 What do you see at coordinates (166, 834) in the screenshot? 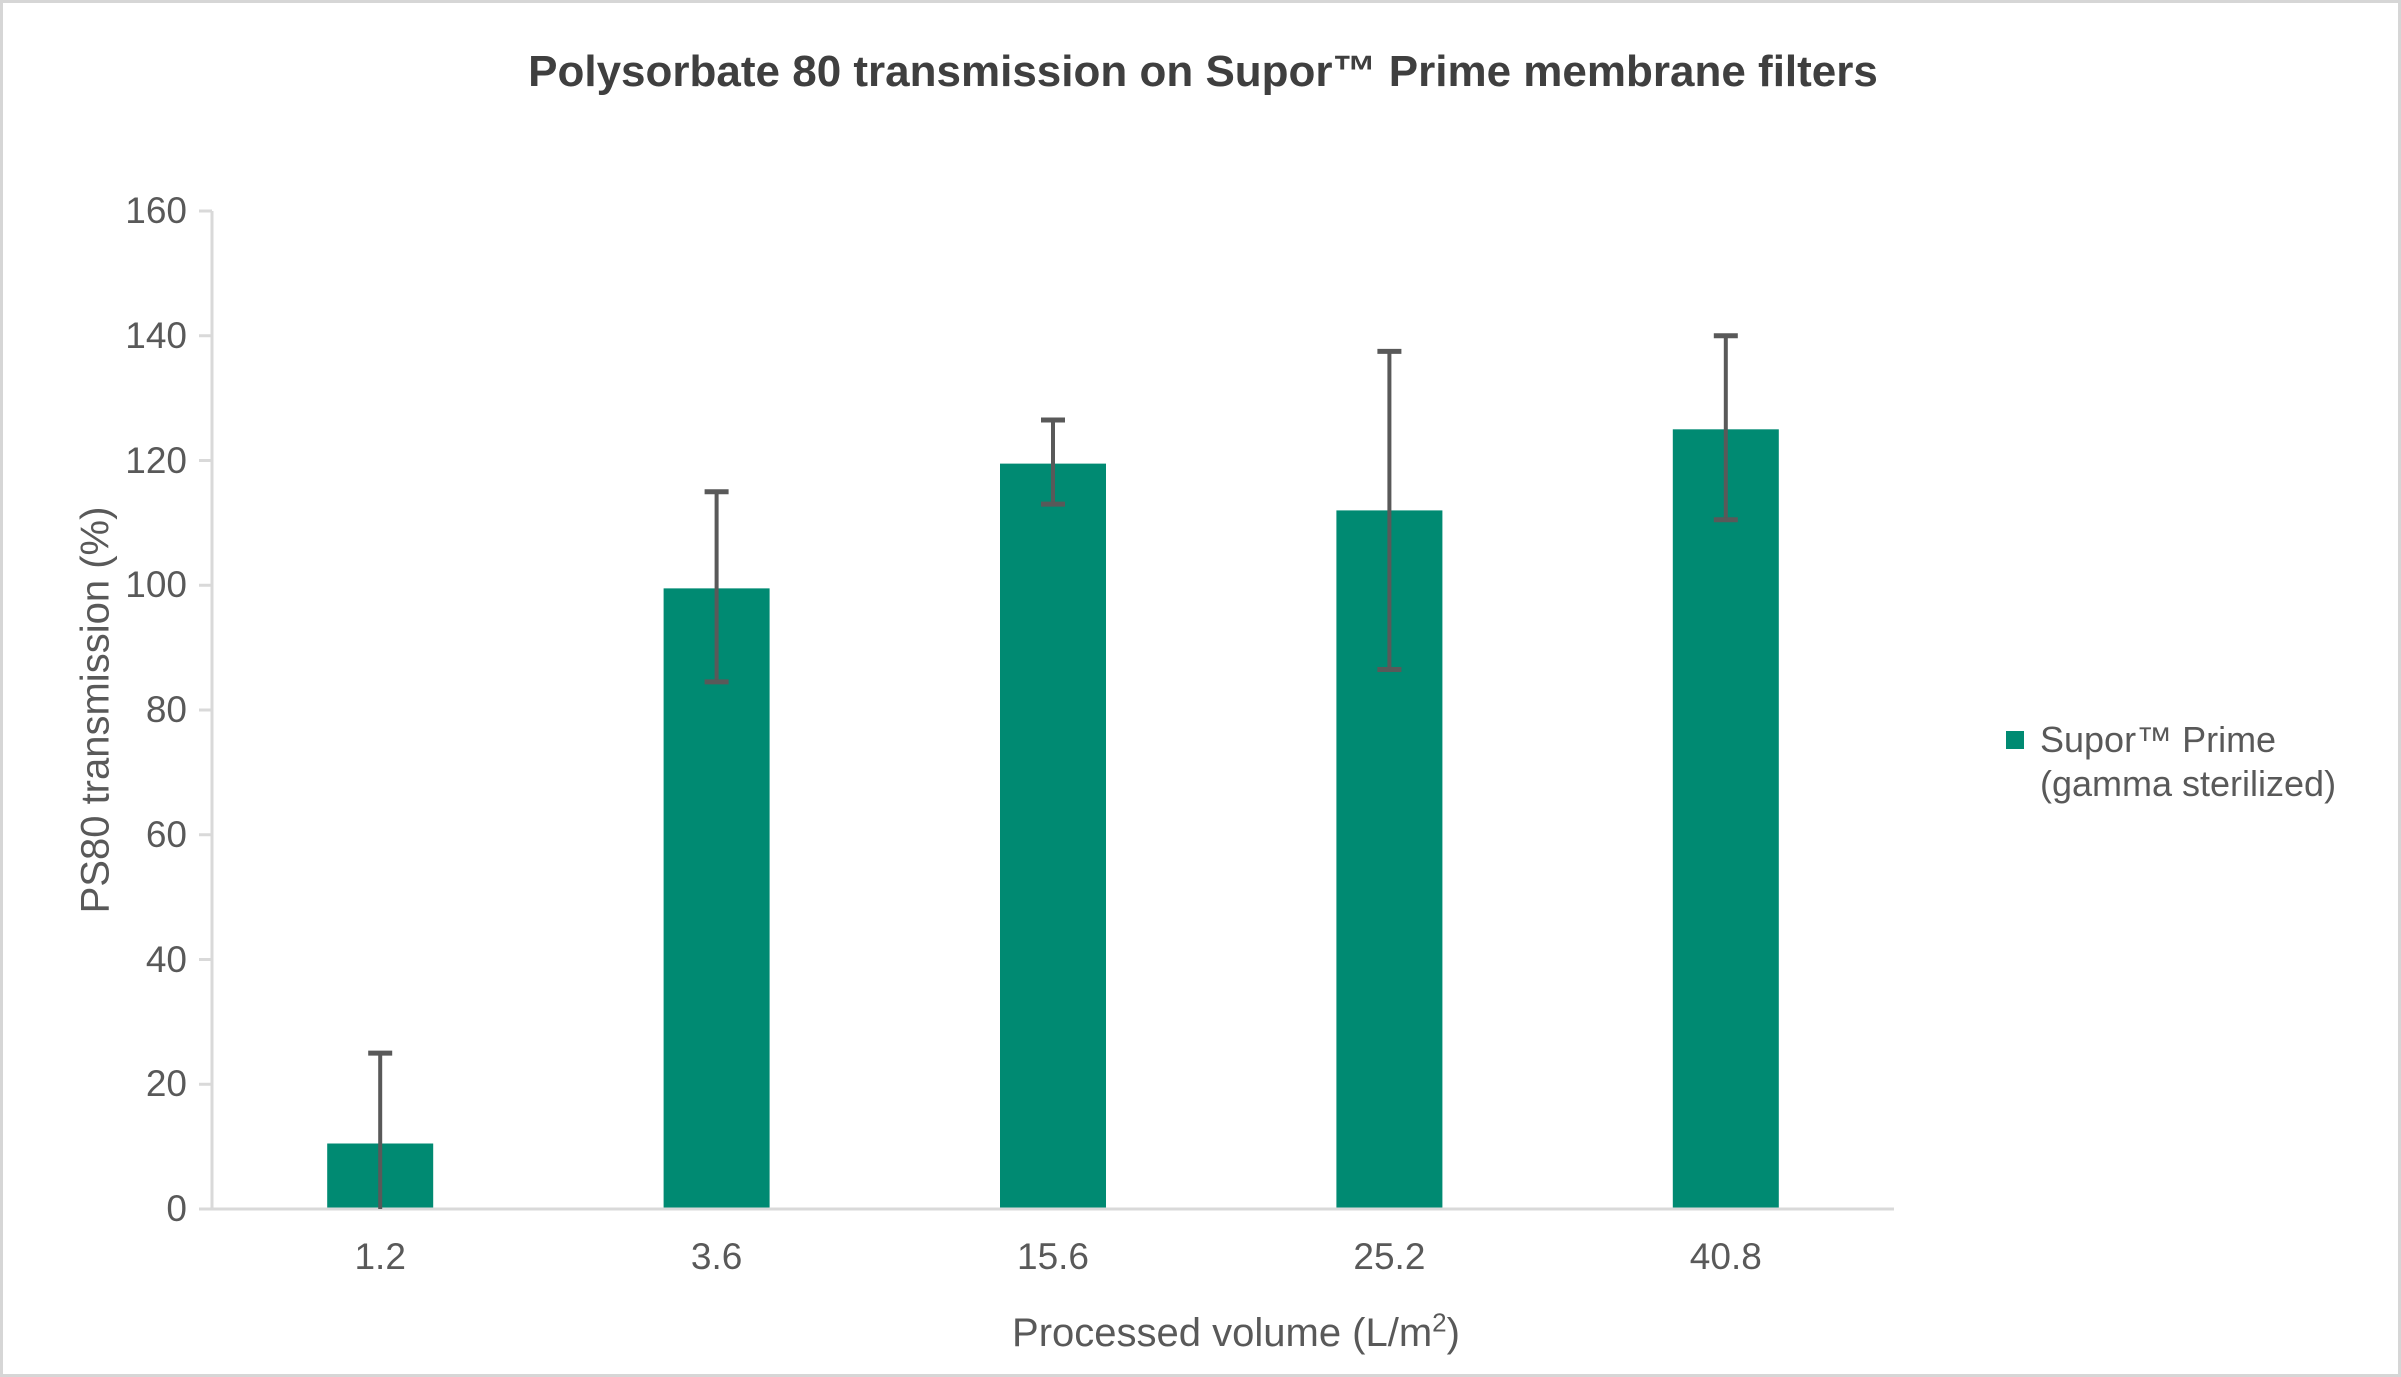
I see `y-tick-label: 60` at bounding box center [166, 834].